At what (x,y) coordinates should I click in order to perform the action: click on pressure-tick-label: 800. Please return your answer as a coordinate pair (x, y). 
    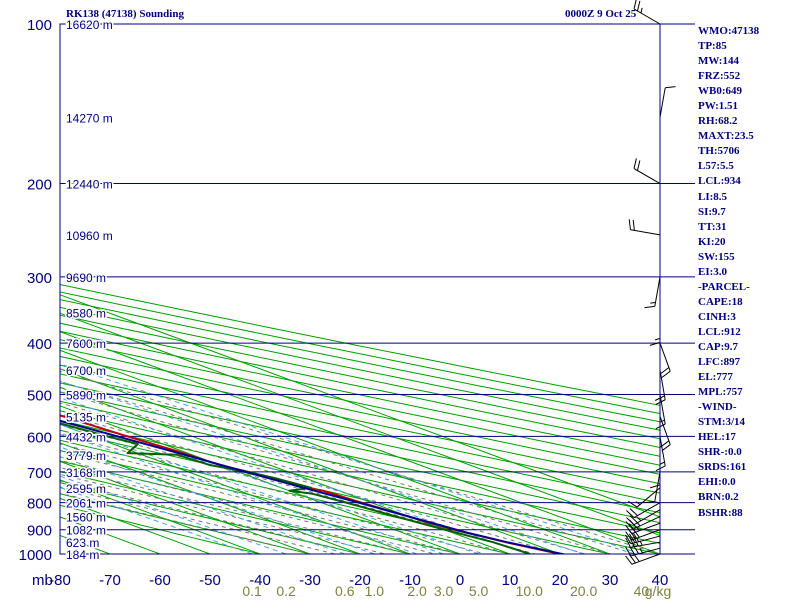
    Looking at the image, I should click on (39, 504).